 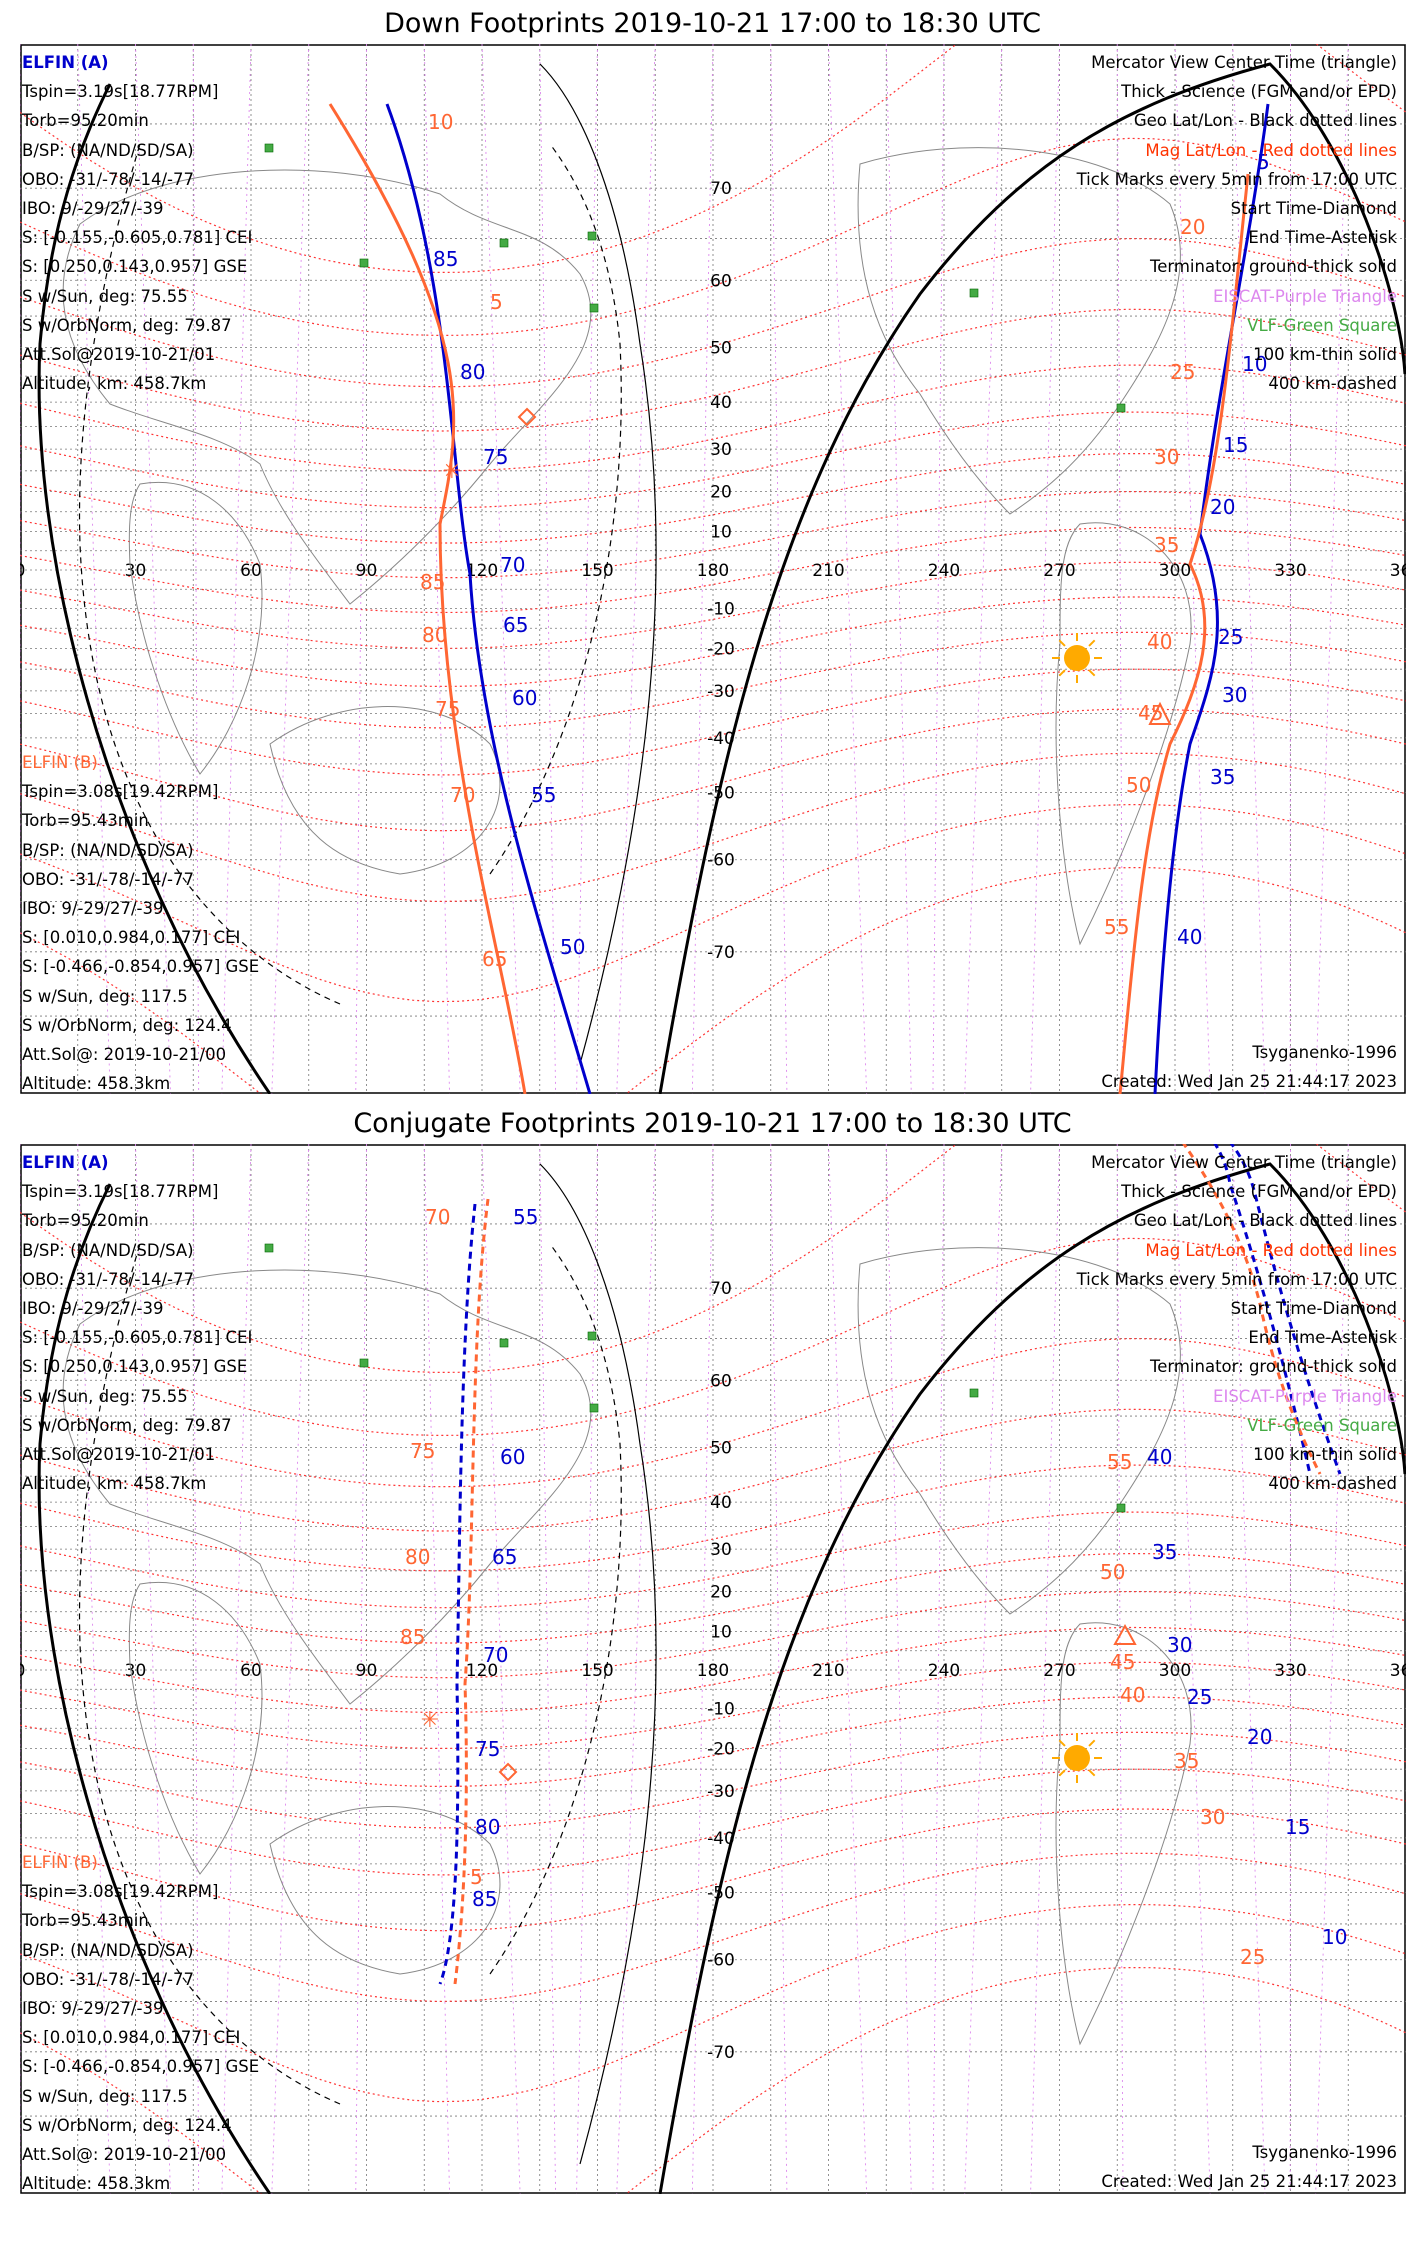 What do you see at coordinates (721, 403) in the screenshot?
I see `lat-tick-label: 40` at bounding box center [721, 403].